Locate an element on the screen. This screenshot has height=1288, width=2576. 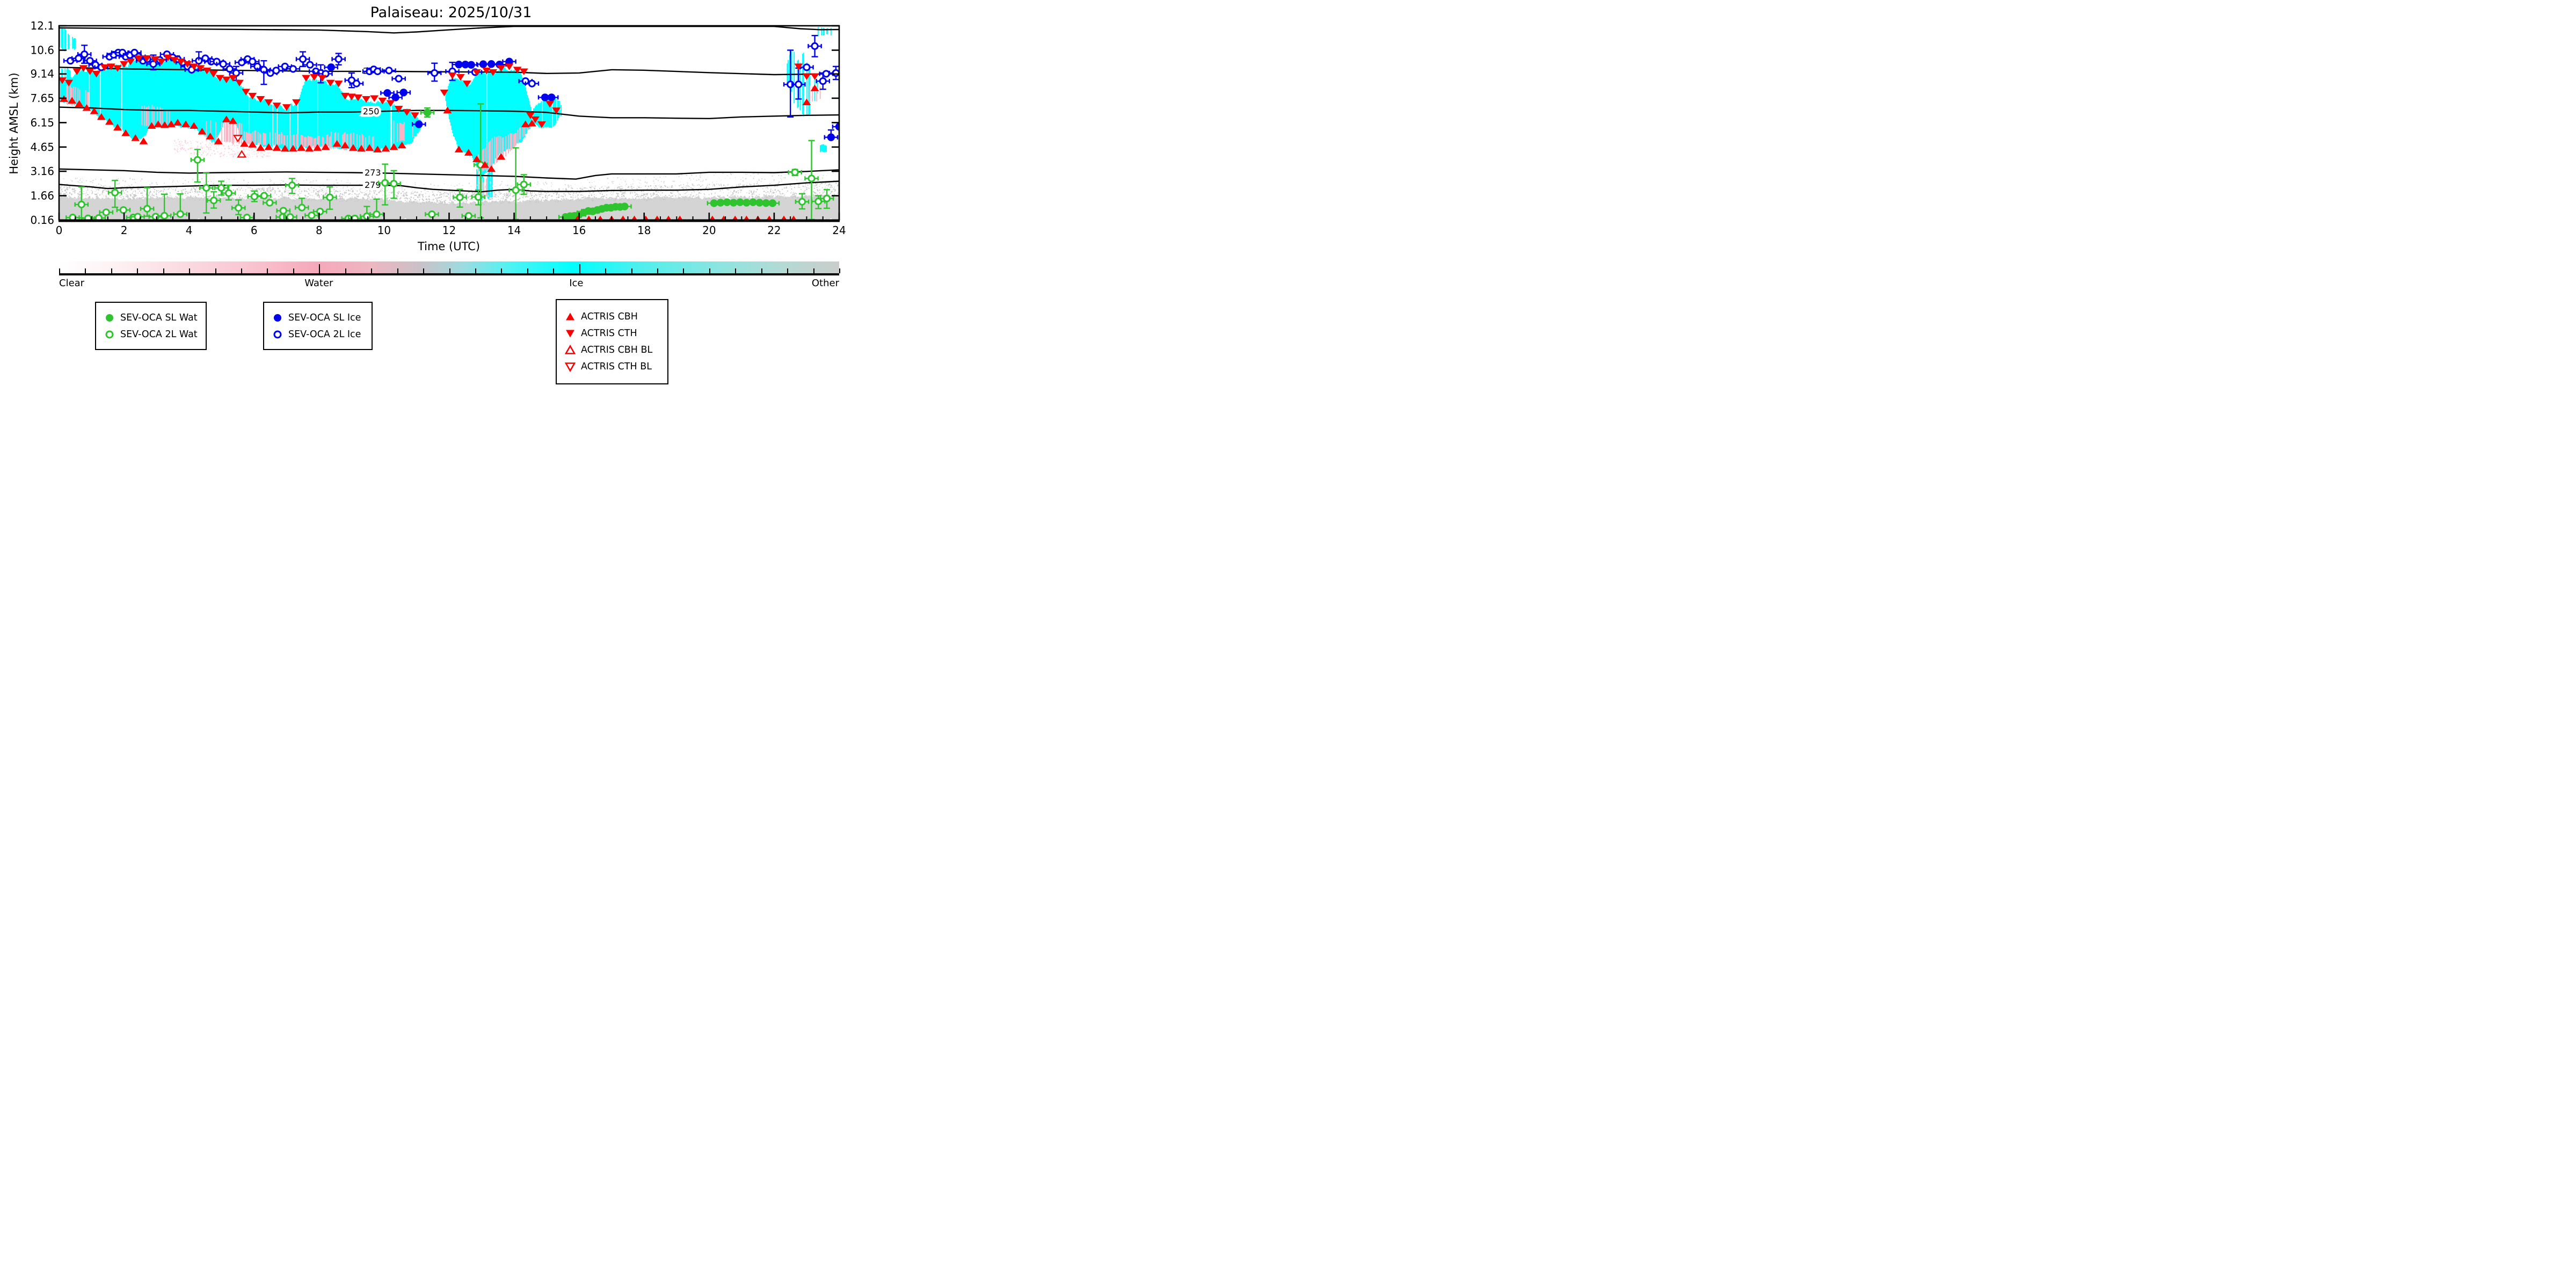
legend-label: ACTRIS CBH BL is located at coordinates (617, 350).